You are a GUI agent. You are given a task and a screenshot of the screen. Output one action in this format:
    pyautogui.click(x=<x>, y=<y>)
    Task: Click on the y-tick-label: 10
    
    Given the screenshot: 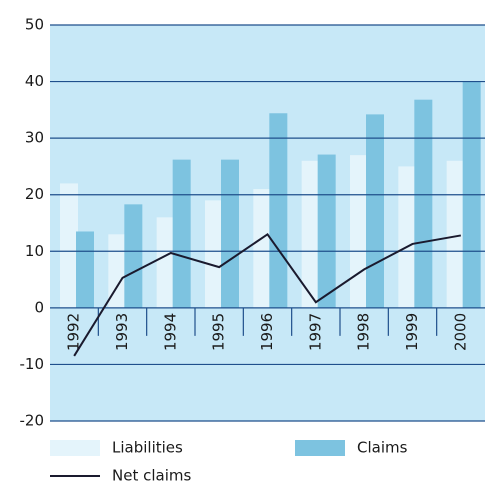 What is the action you would take?
    pyautogui.click(x=34, y=251)
    